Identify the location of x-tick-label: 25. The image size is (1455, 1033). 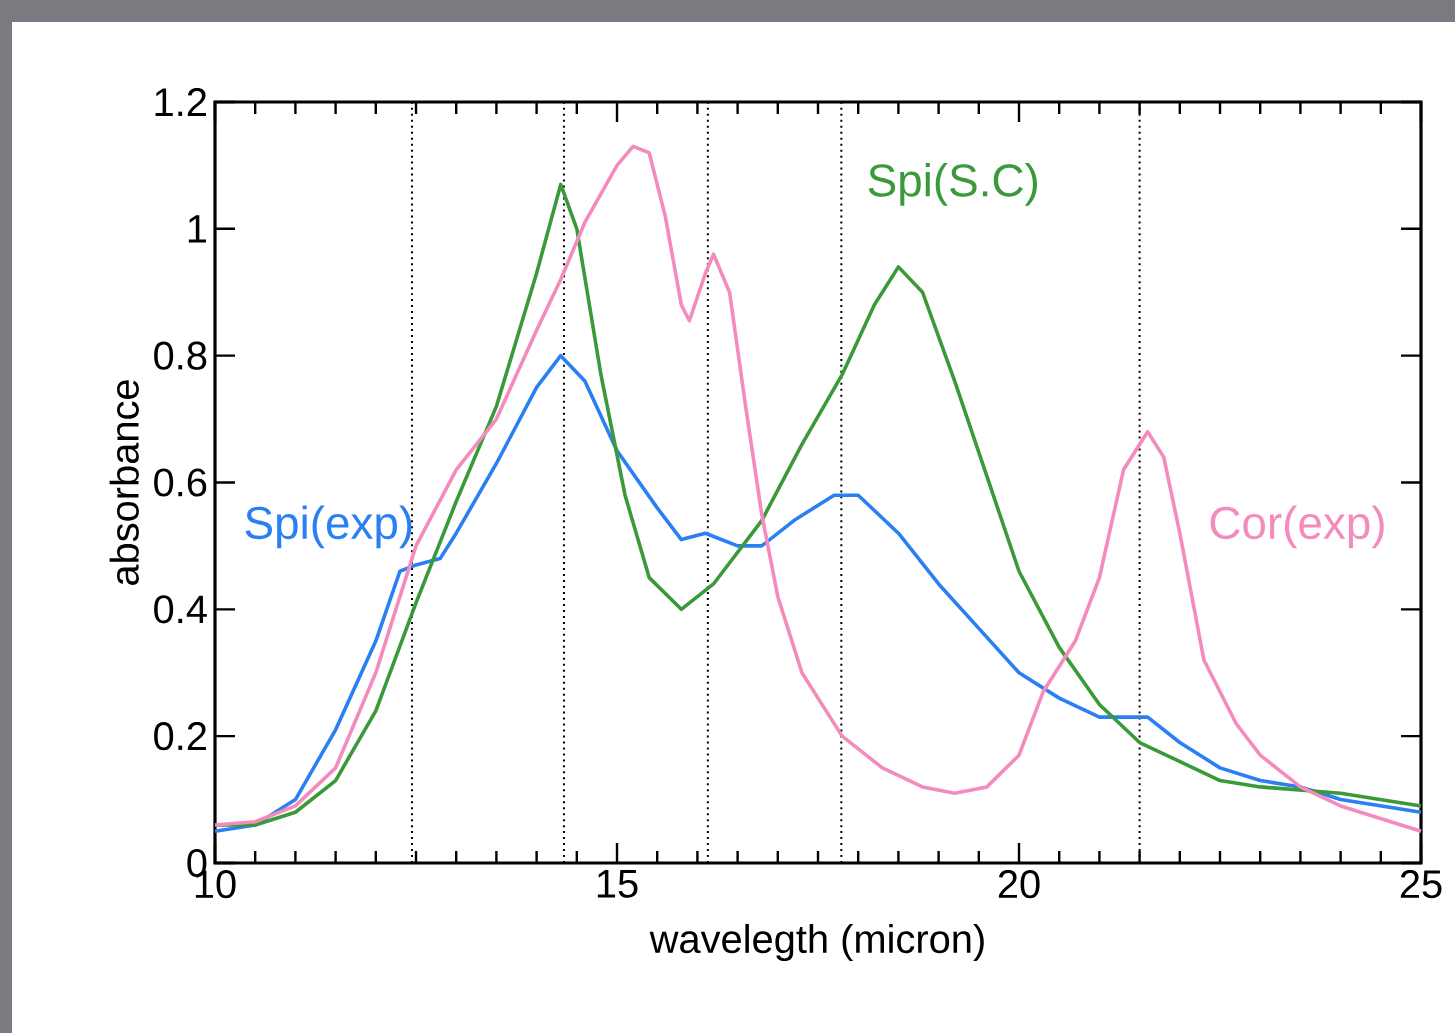
(1421, 884).